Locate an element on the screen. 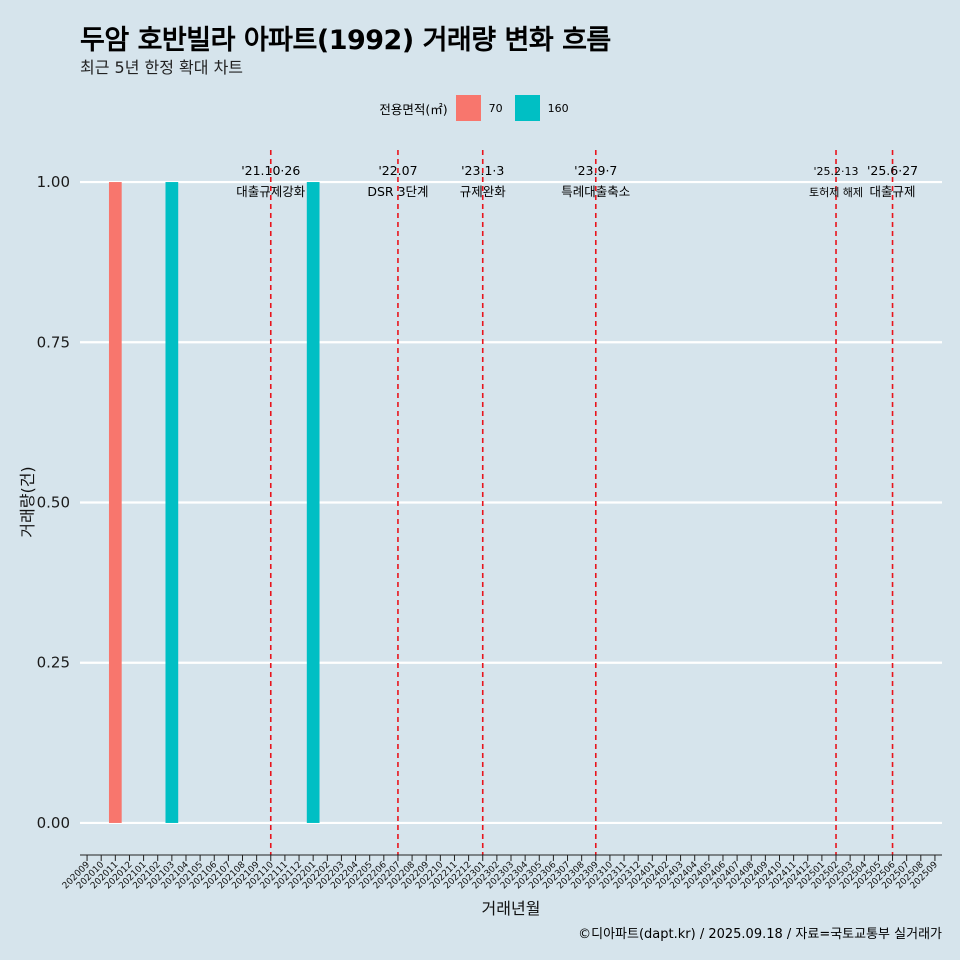 This screenshot has width=960, height=960. event-name-label: 대출규제 is located at coordinates (893, 191).